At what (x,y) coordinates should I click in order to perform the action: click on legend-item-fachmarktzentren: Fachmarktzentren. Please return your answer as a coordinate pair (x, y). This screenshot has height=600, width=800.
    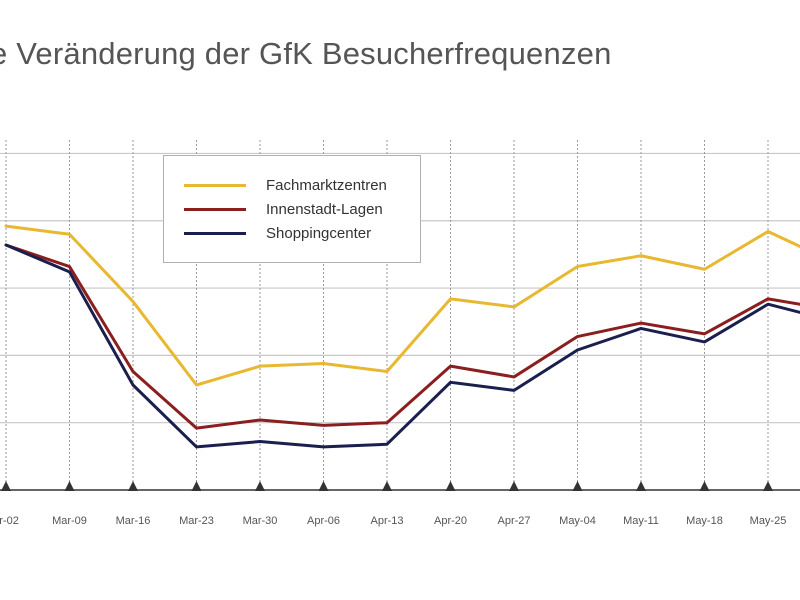
    Looking at the image, I should click on (285, 185).